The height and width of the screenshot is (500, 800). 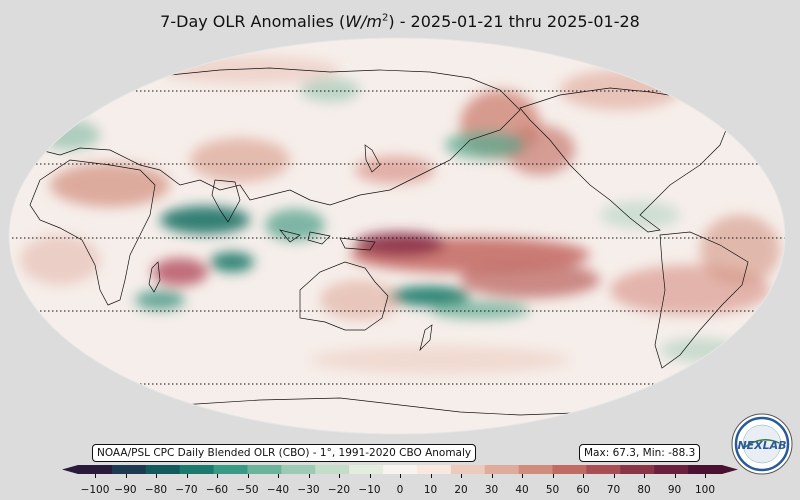 I want to click on colorbar-tick-label: −50, so click(x=247, y=490).